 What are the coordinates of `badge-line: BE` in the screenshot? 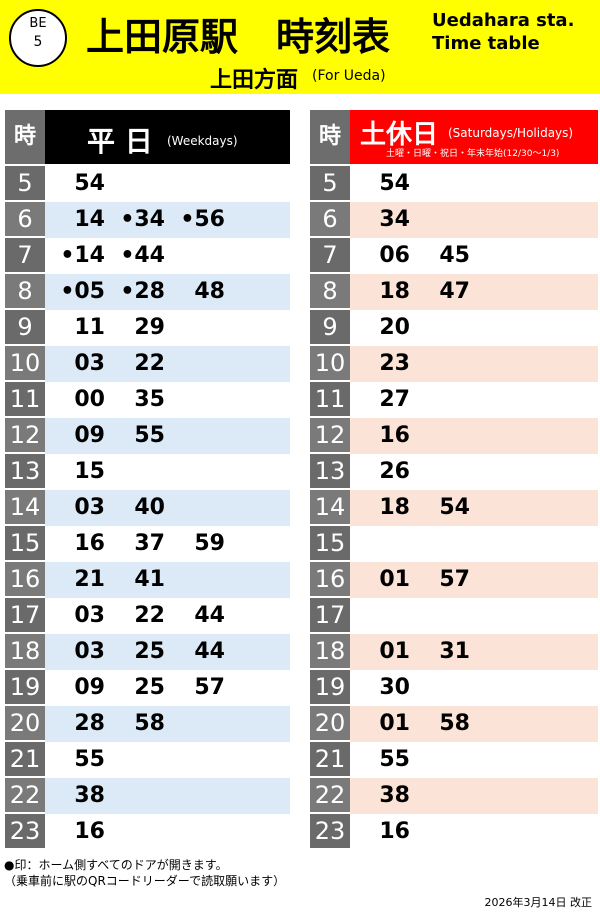 It's located at (38, 23).